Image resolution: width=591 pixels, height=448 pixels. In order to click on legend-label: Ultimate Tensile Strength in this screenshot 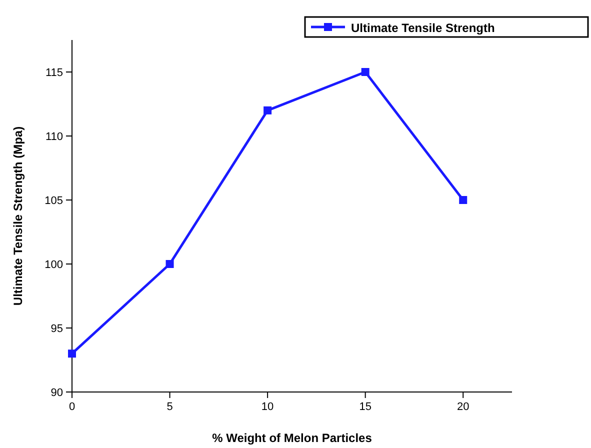, I will do `click(423, 28)`.